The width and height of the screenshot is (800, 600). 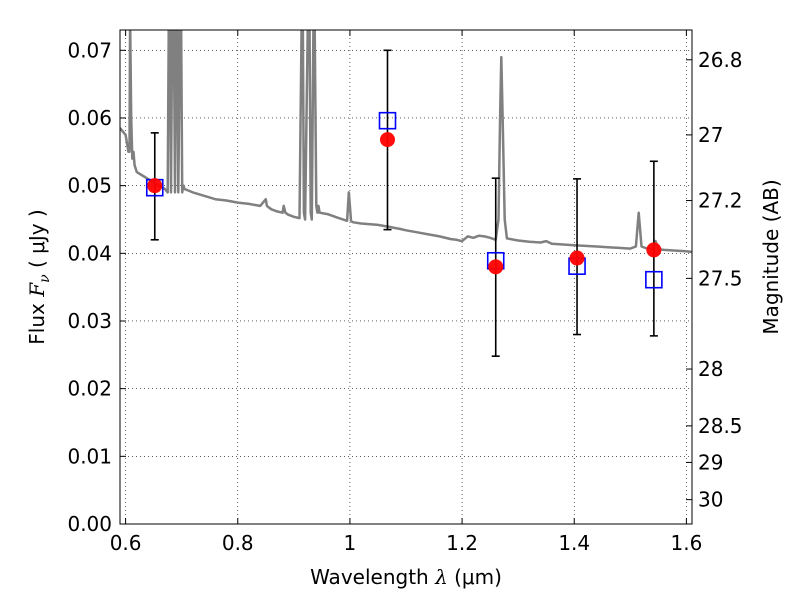 I want to click on y-axis-label: Flux Fν ( μJy ), so click(x=39, y=276).